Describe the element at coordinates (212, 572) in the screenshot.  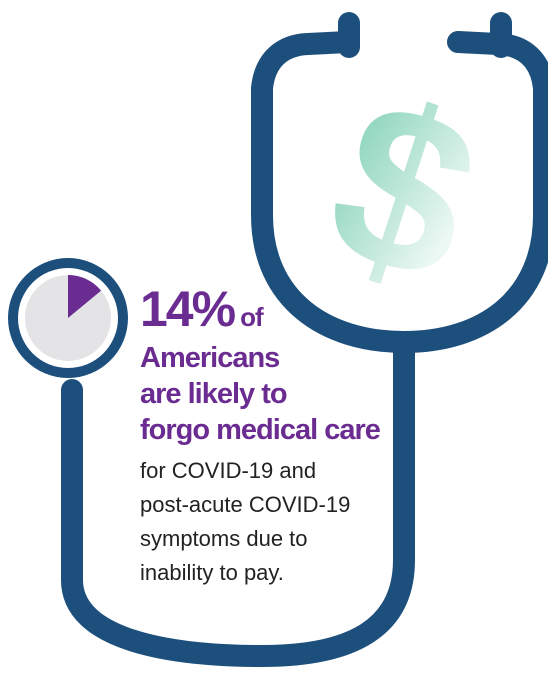
I see `detail-line-4: inability to pay.` at that location.